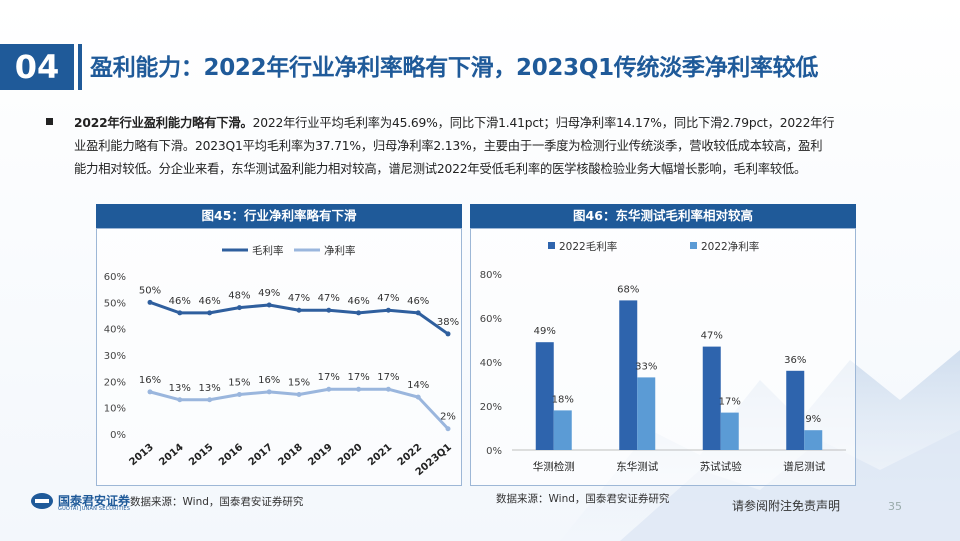  I want to click on x-tick-label: 2017, so click(261, 455).